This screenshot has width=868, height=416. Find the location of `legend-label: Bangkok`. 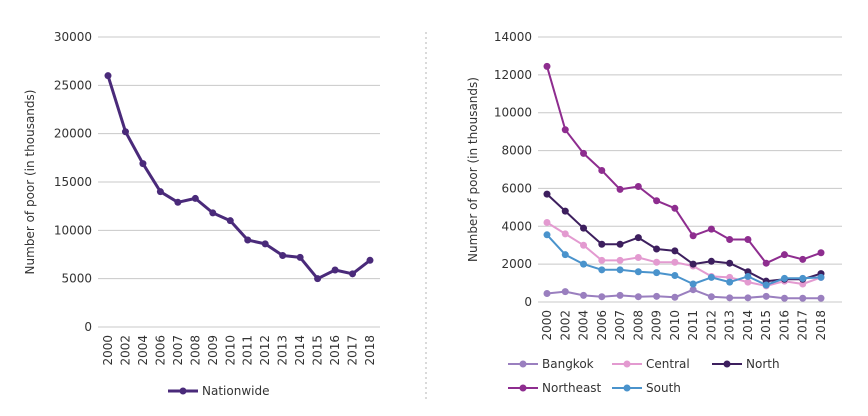

legend-label: Bangkok is located at coordinates (568, 364).